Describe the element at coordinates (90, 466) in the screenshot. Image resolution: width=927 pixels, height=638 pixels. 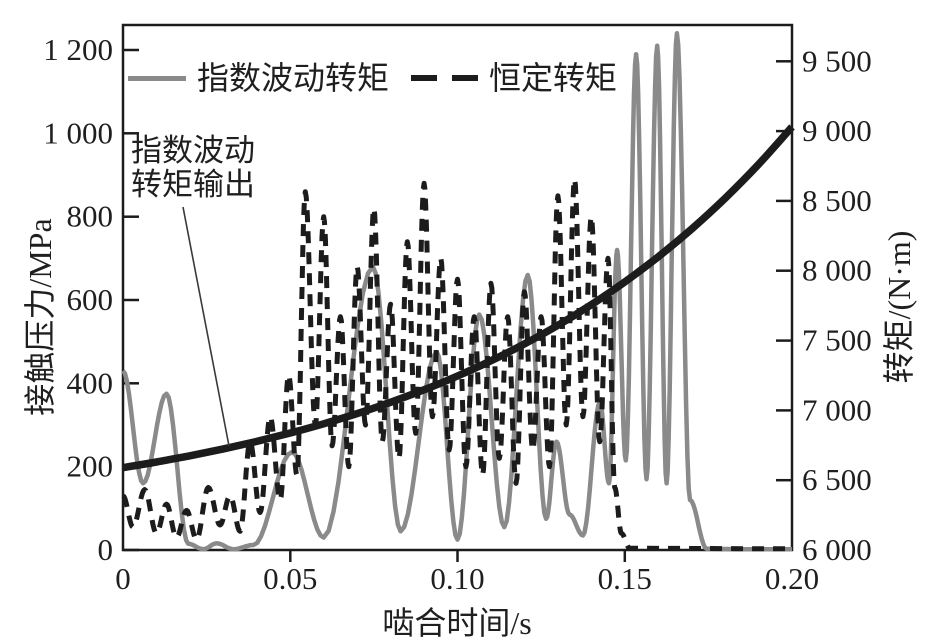
I see `y-left-tick-label: 200` at that location.